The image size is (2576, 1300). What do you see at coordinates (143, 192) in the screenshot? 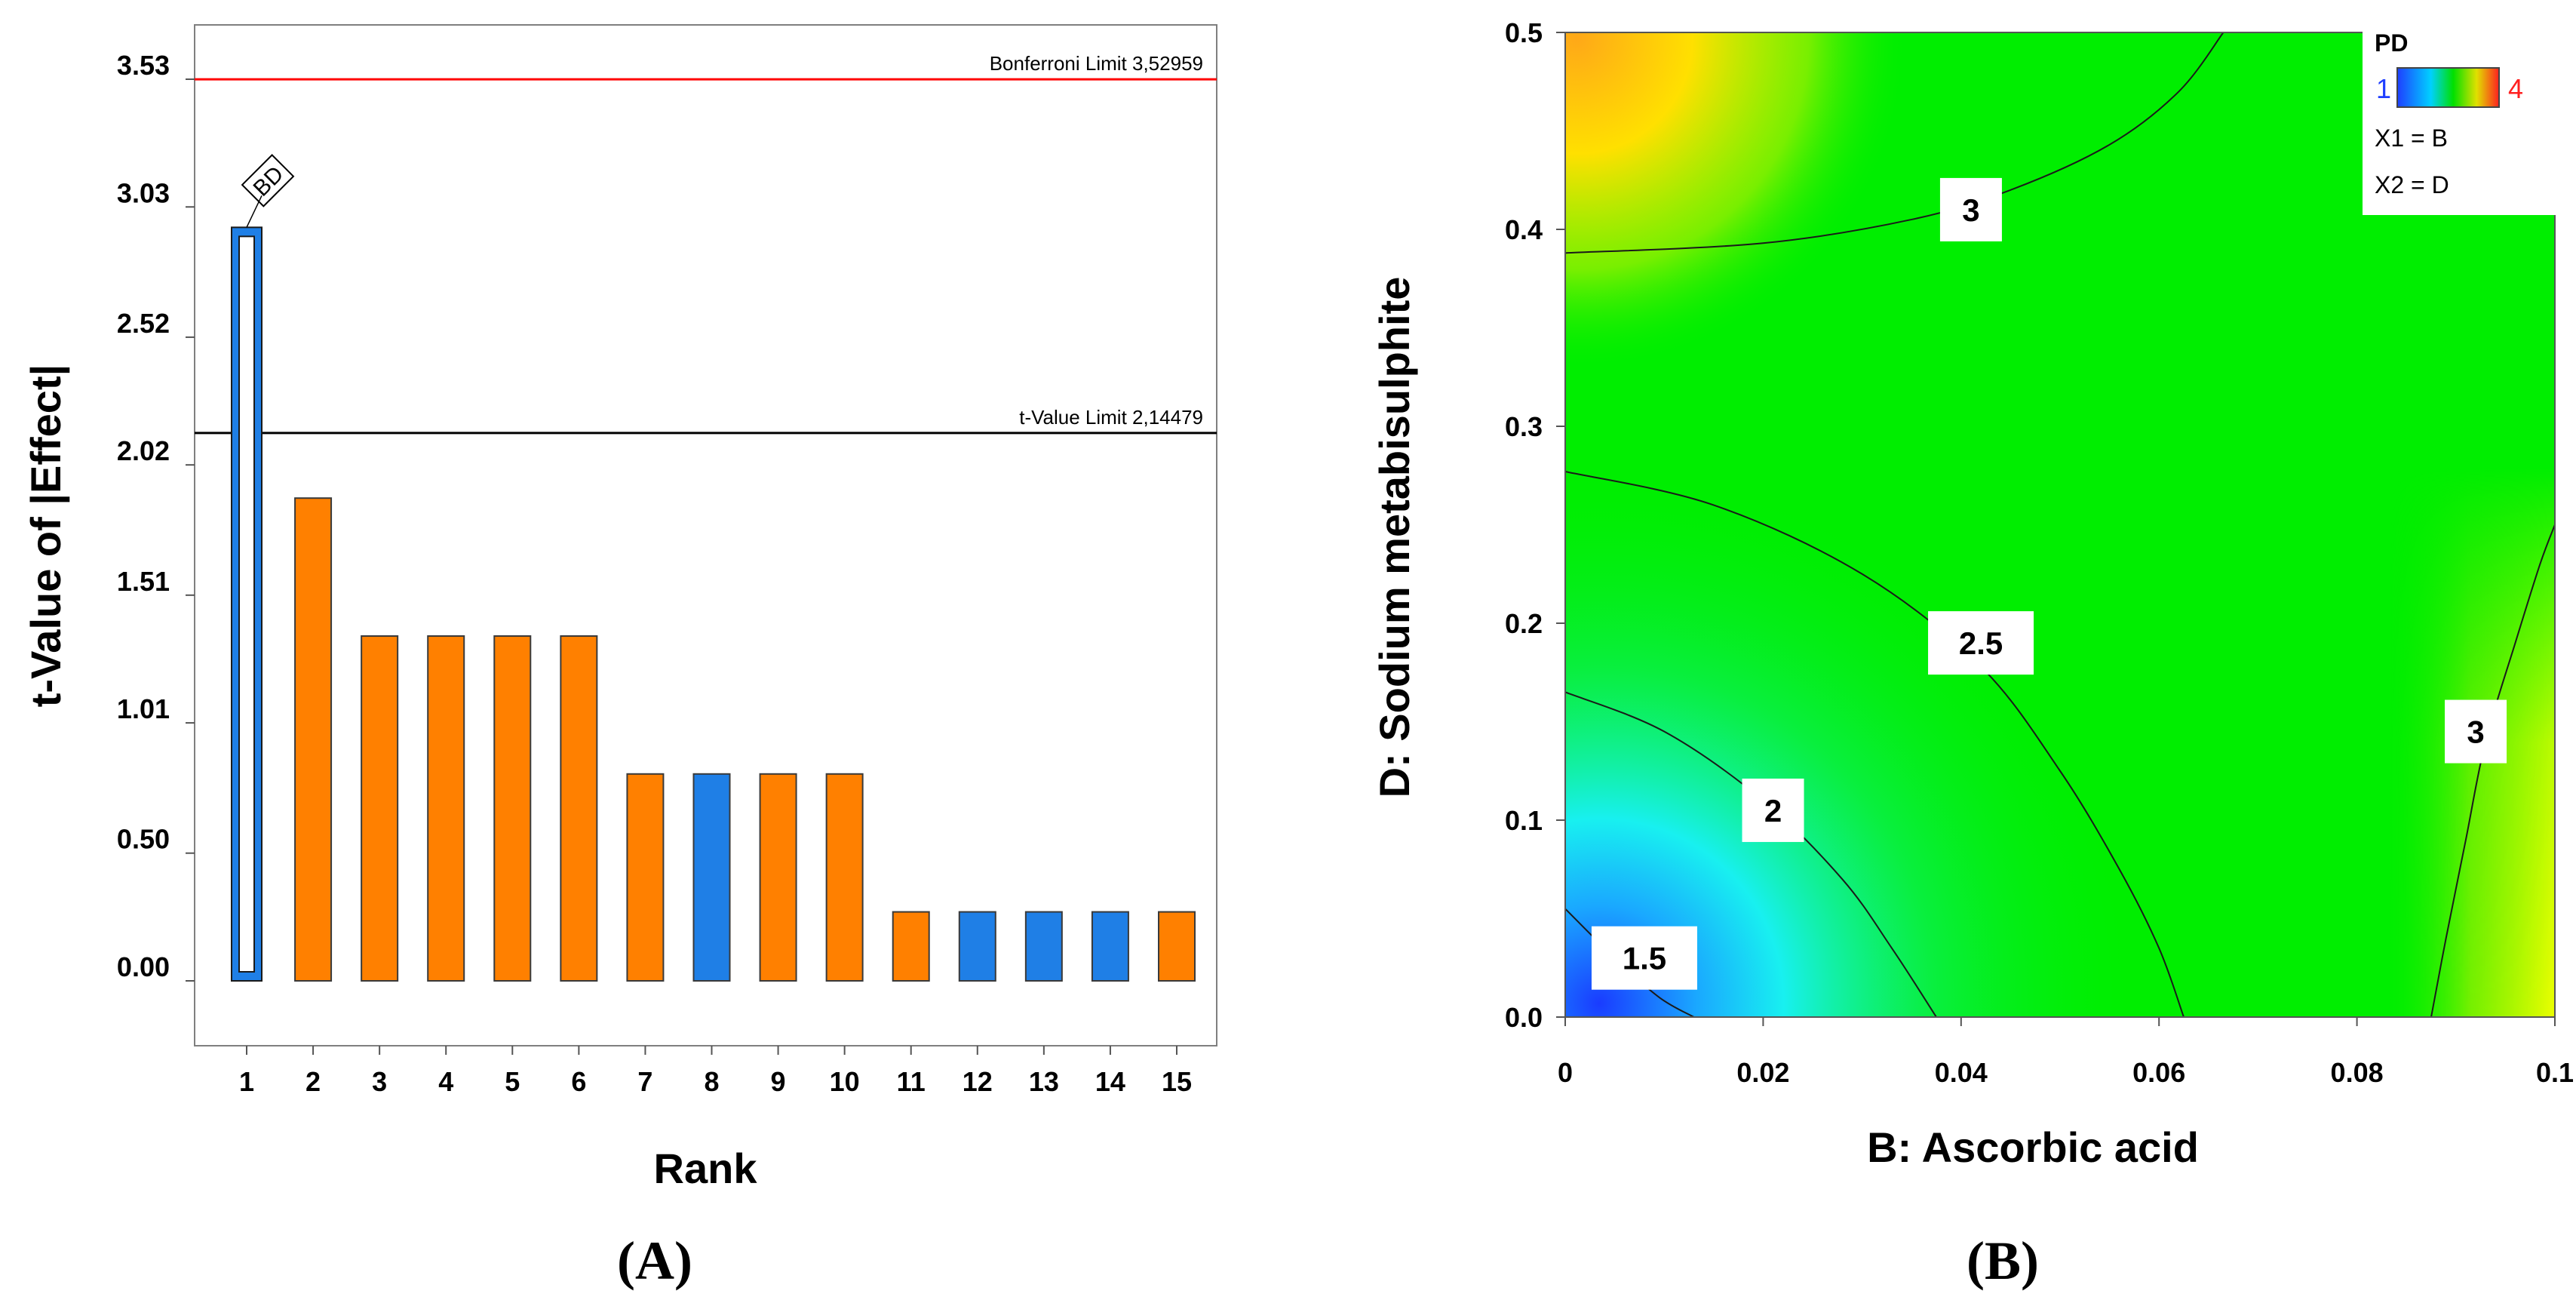
I see `y-tick-label: 3.03` at bounding box center [143, 192].